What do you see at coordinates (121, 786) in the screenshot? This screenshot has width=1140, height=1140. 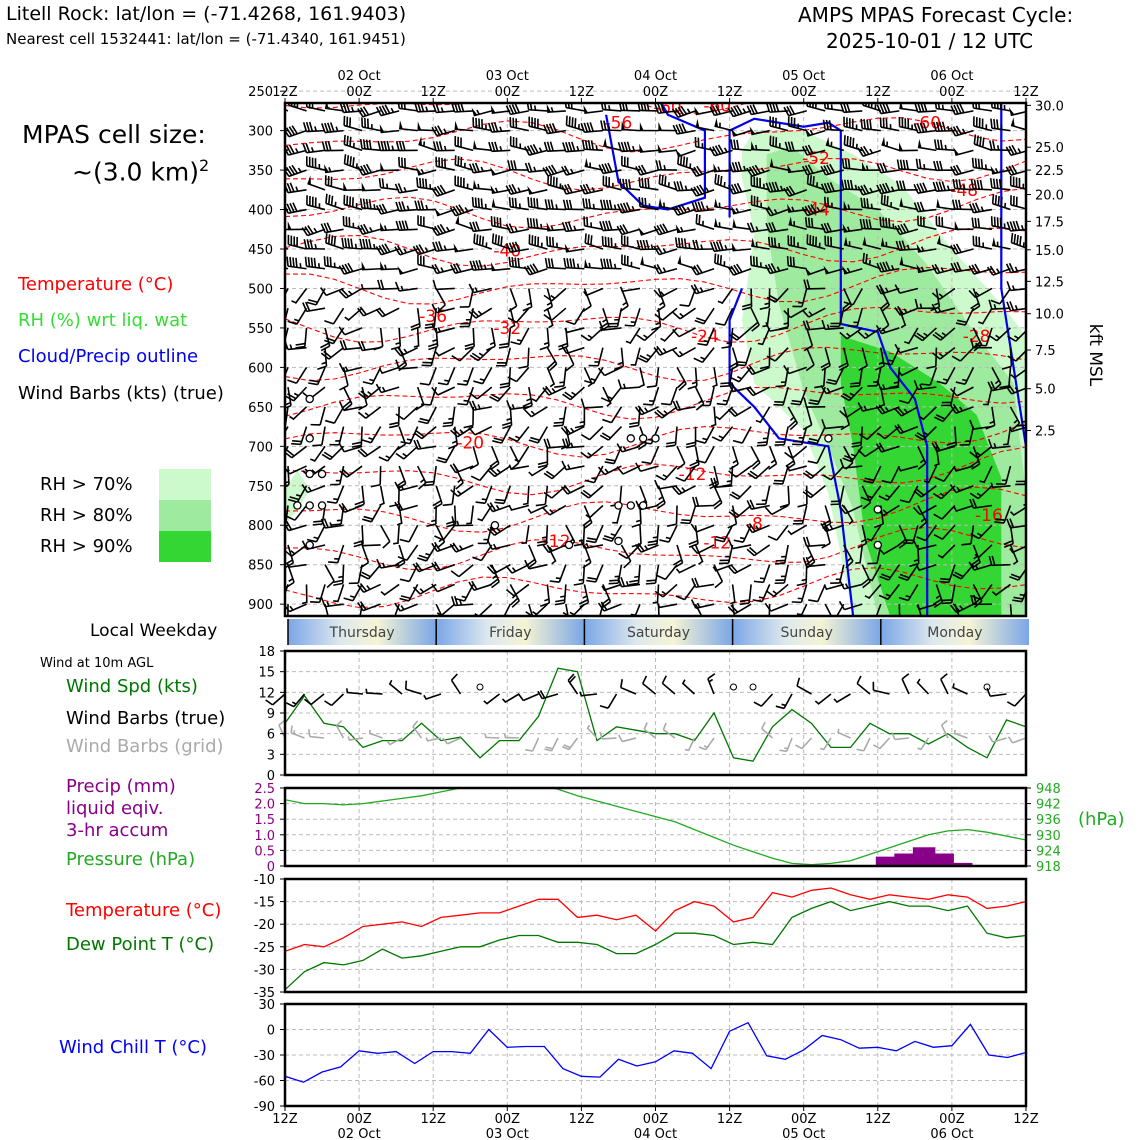 I see `precip-legend-1: Precip (mm)` at bounding box center [121, 786].